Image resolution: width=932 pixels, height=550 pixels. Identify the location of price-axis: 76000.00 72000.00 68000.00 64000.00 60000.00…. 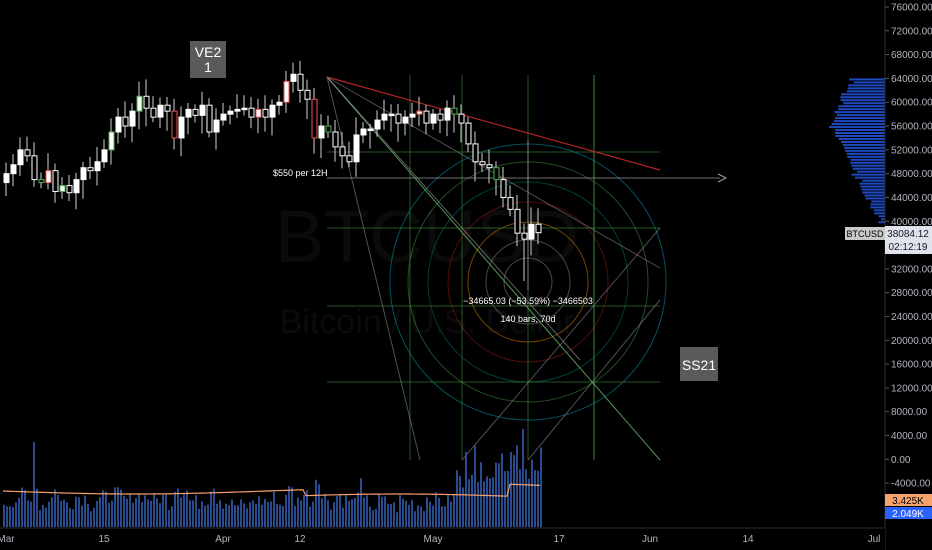
(888, 275).